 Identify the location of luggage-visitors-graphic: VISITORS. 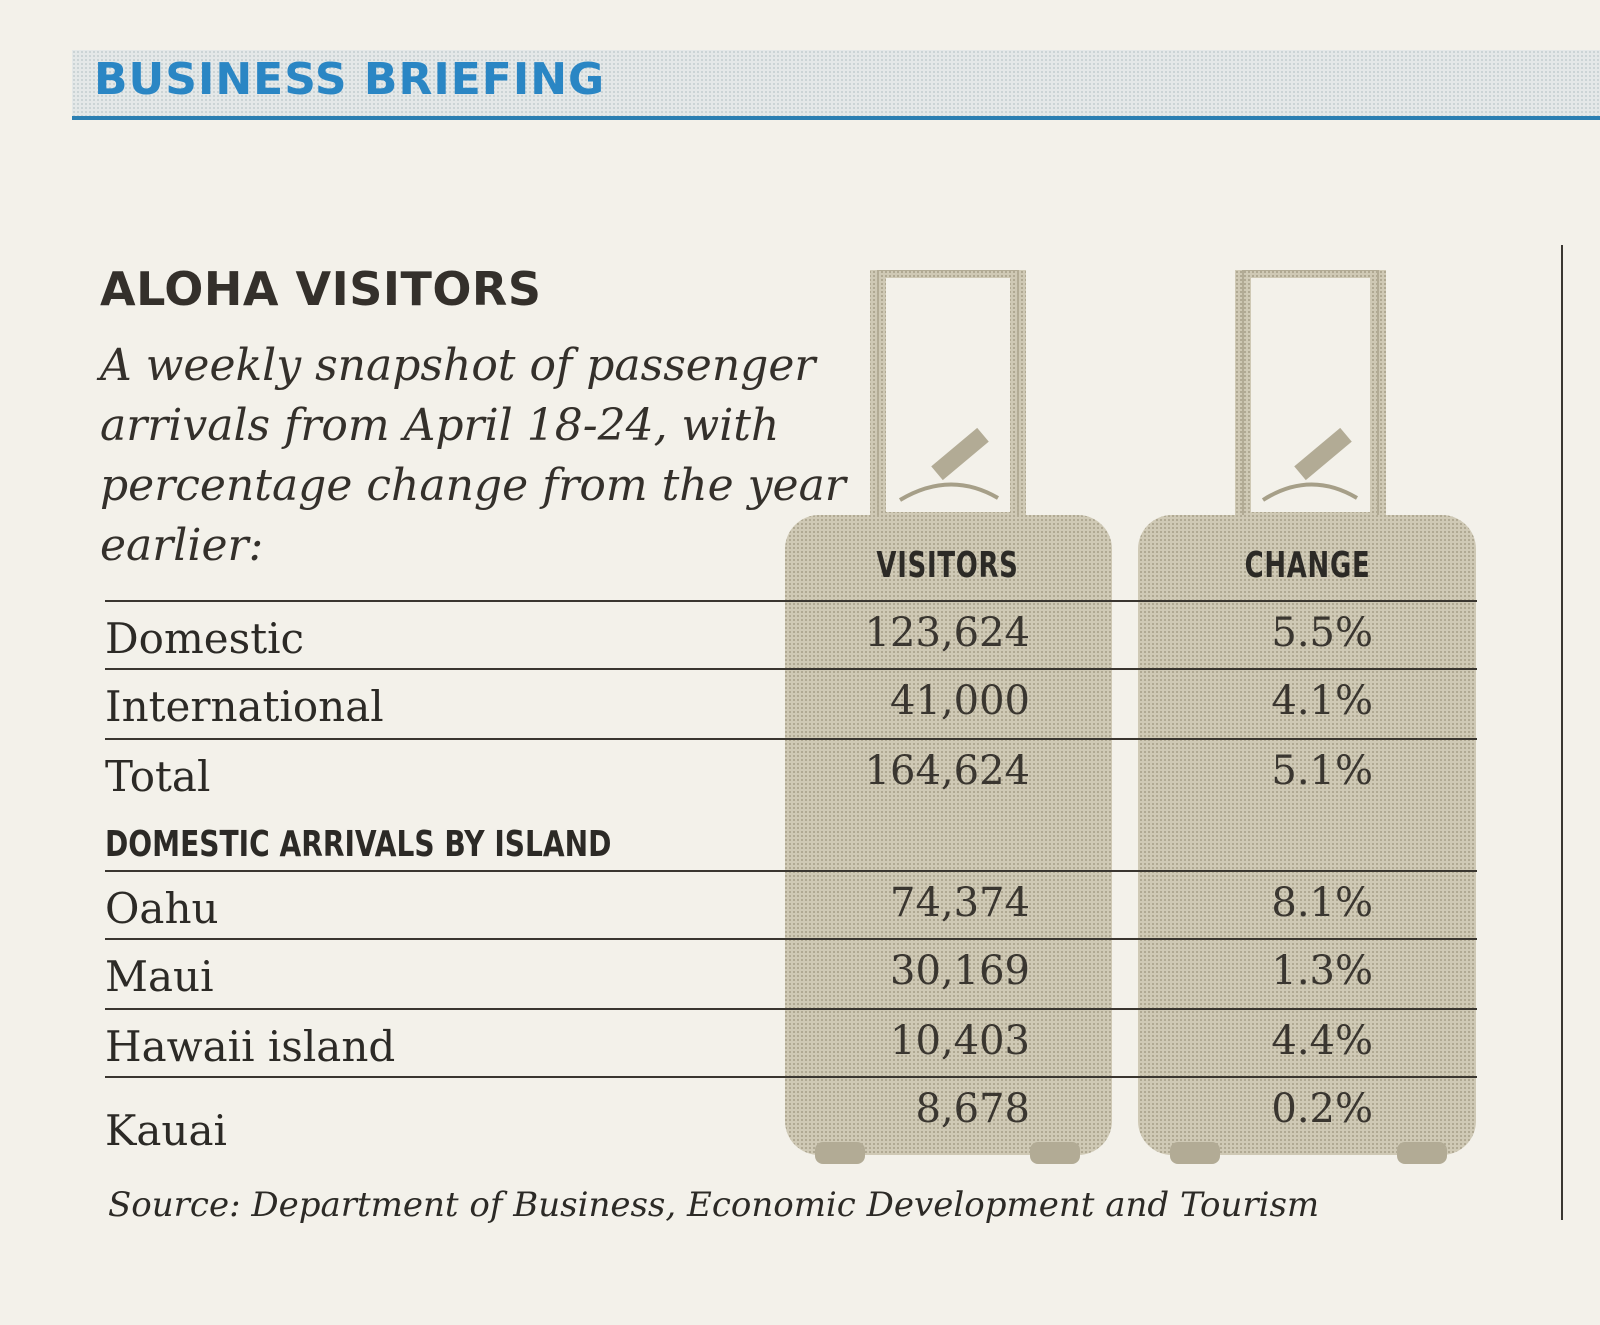
(947, 720).